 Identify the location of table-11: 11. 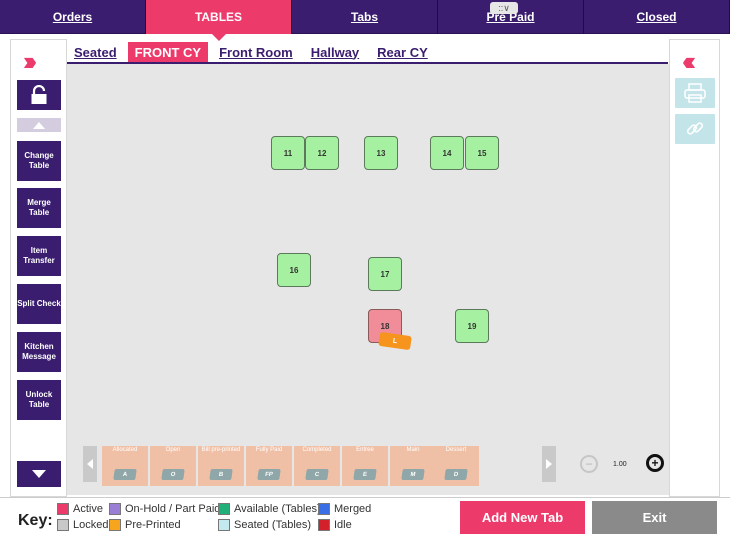
(288, 153).